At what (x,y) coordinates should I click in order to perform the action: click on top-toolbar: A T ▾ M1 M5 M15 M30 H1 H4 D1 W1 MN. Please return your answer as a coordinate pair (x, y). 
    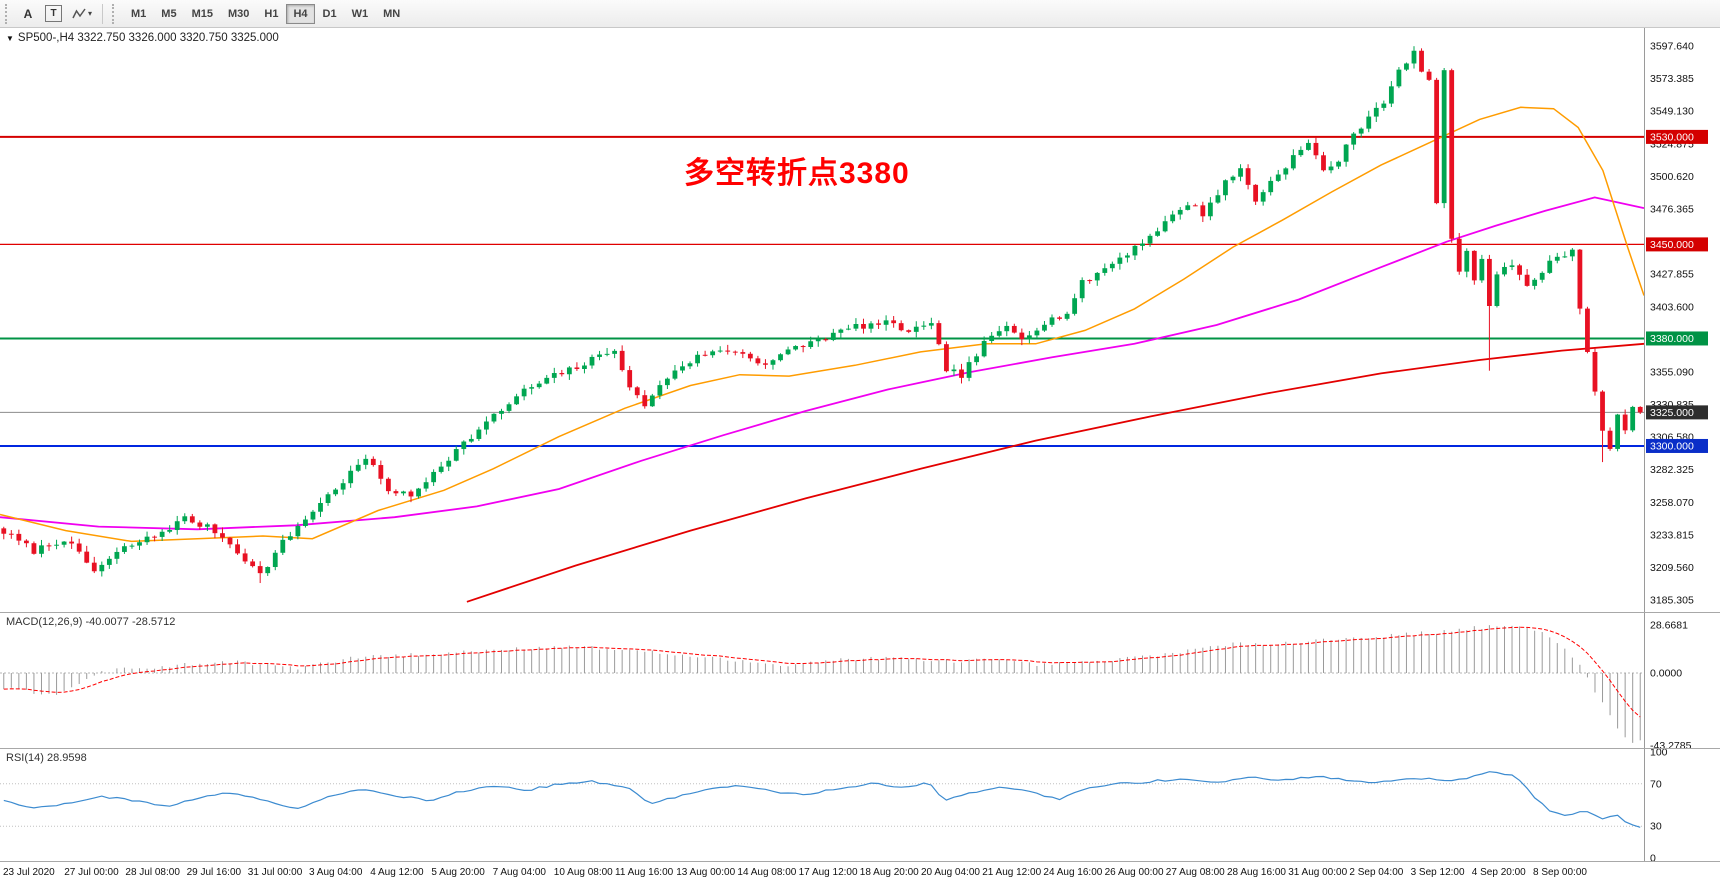
    Looking at the image, I should click on (860, 14).